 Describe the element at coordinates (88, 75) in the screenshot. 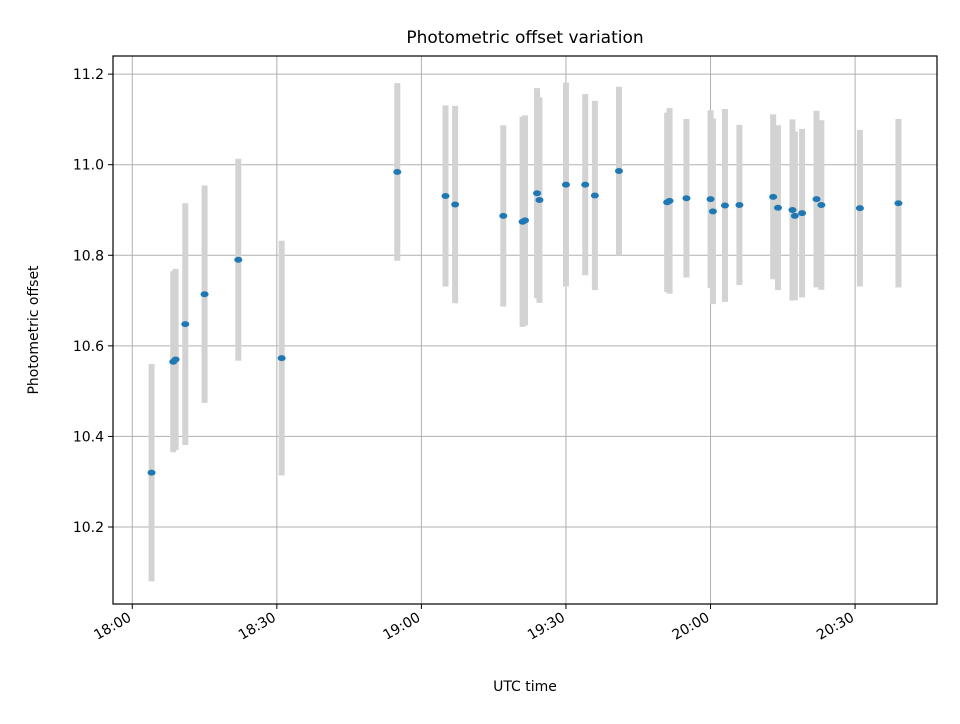

I see `y-tick-label: 11.2` at that location.